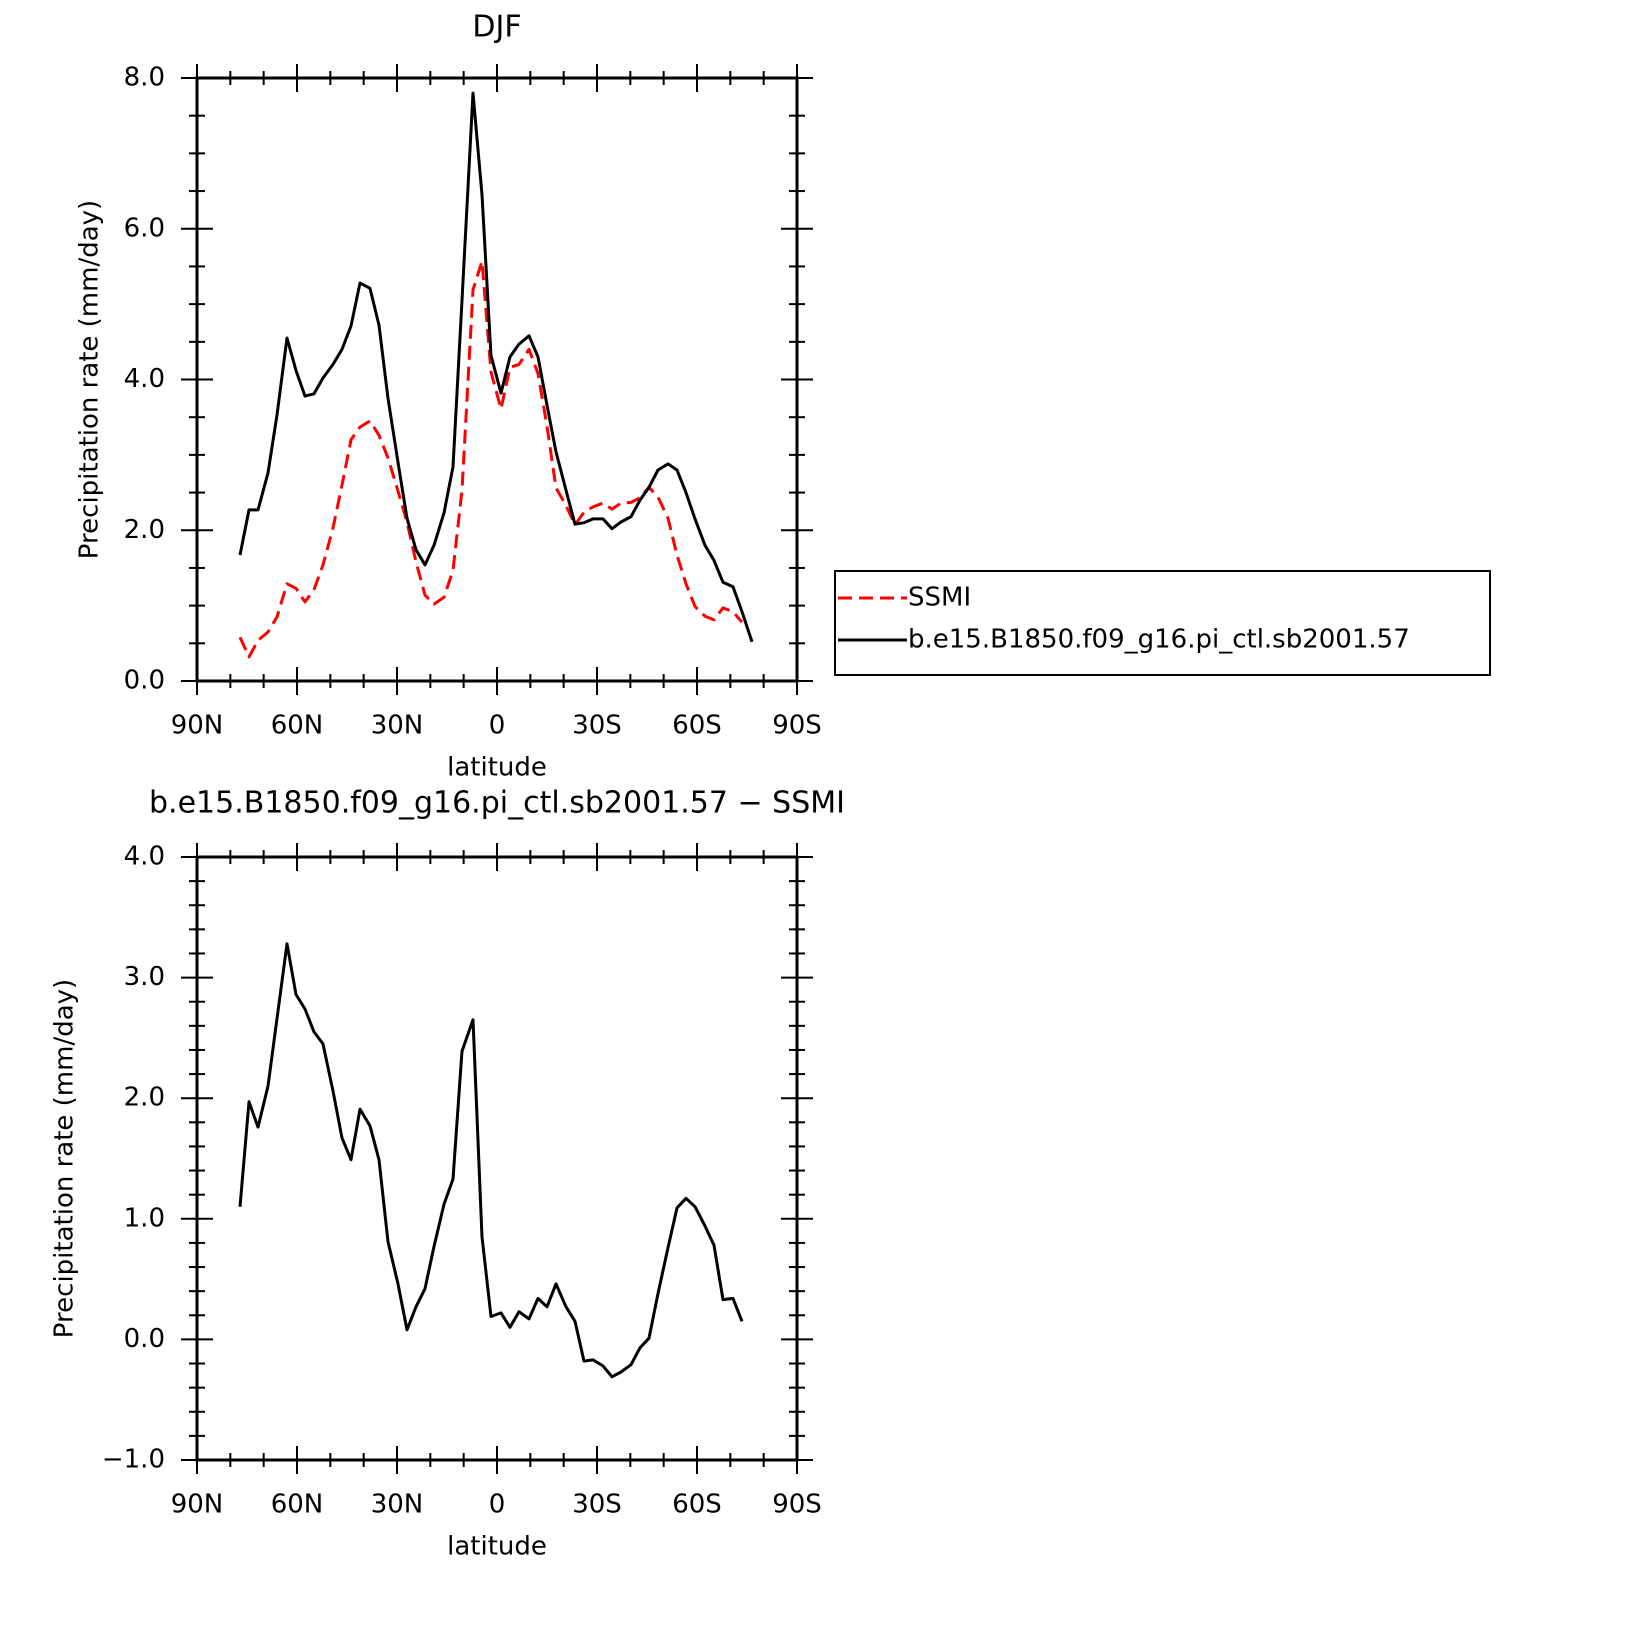 The height and width of the screenshot is (1630, 1627). I want to click on legend-label: SSMI, so click(939, 598).